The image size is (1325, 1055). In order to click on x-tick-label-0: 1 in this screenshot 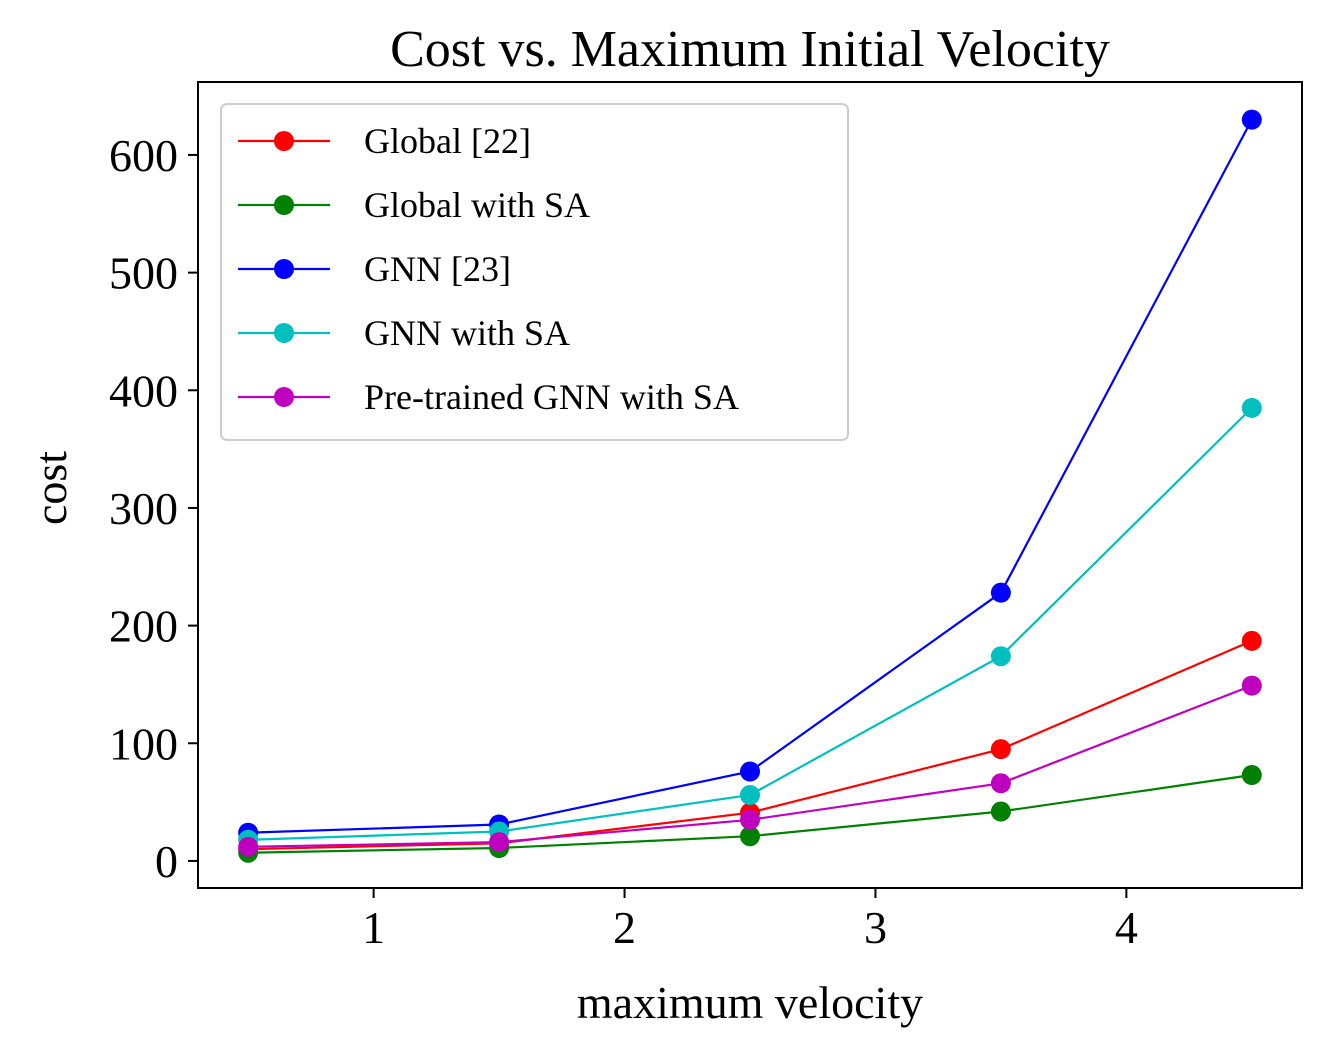, I will do `click(373, 927)`.